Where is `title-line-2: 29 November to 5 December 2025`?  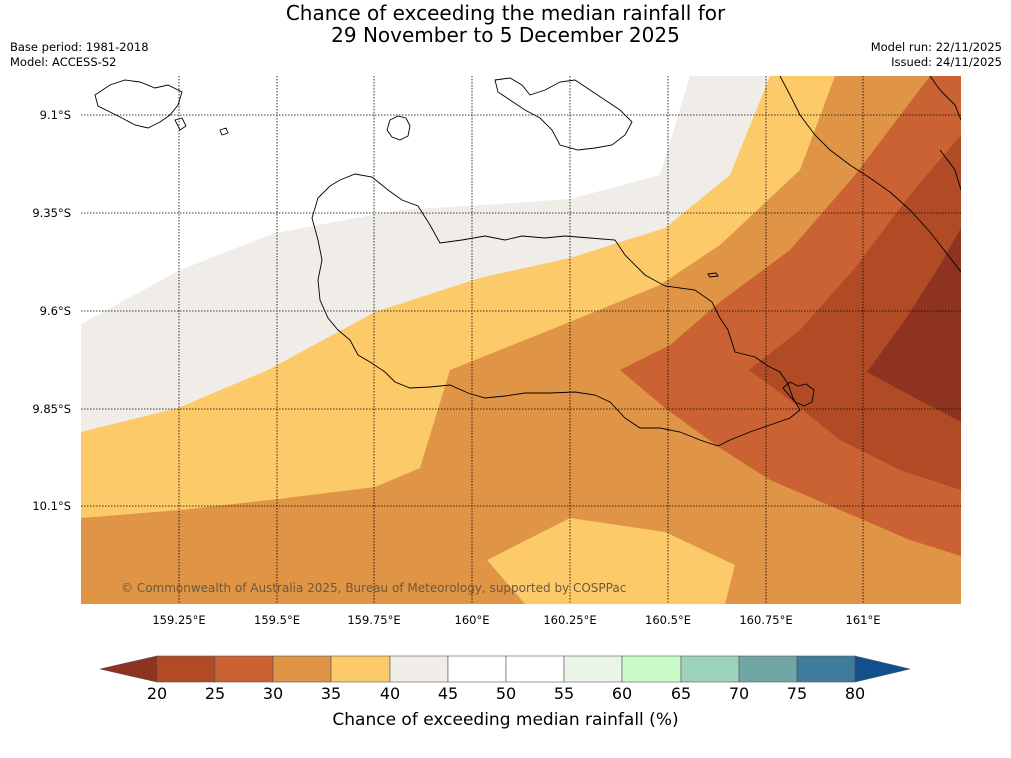 title-line-2: 29 November to 5 December 2025 is located at coordinates (505, 35).